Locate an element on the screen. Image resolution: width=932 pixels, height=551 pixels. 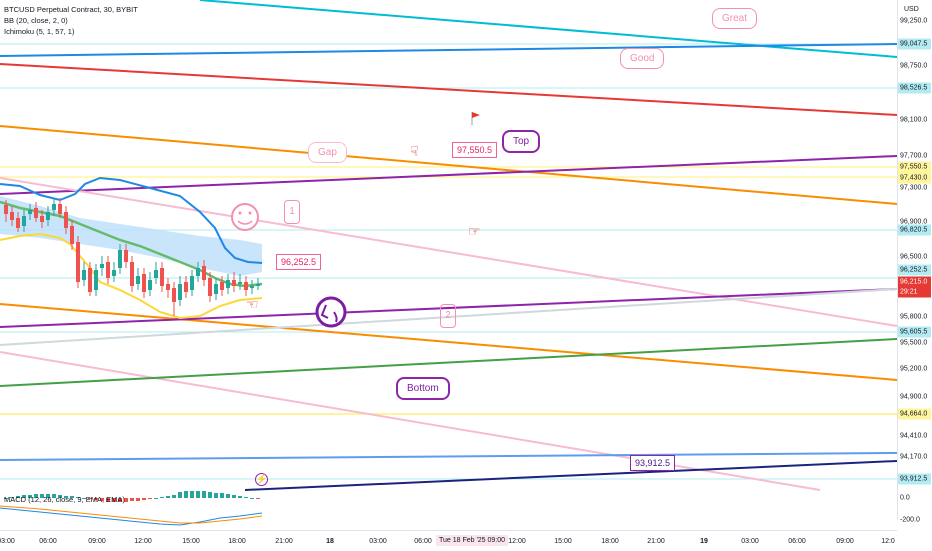
price-level-tag: 97,550.5 is located at coordinates (914, 167).